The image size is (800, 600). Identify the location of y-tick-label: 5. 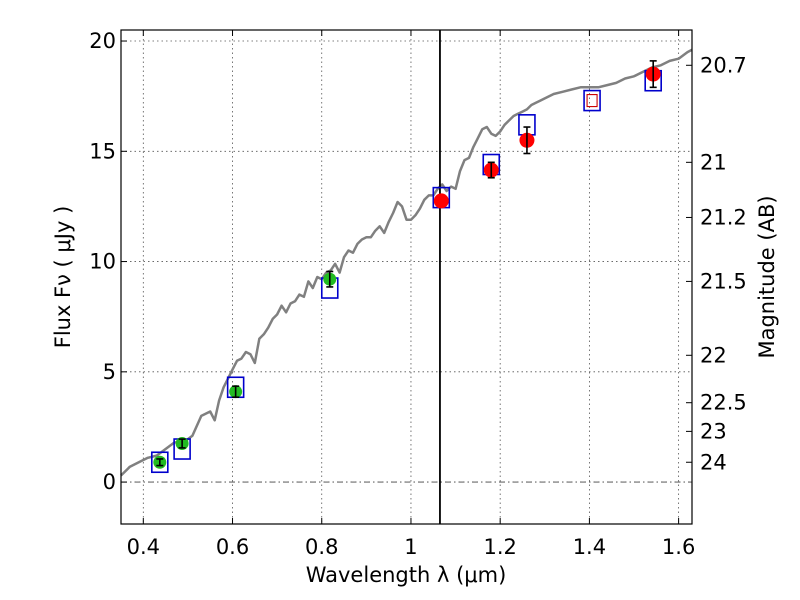
(109, 372).